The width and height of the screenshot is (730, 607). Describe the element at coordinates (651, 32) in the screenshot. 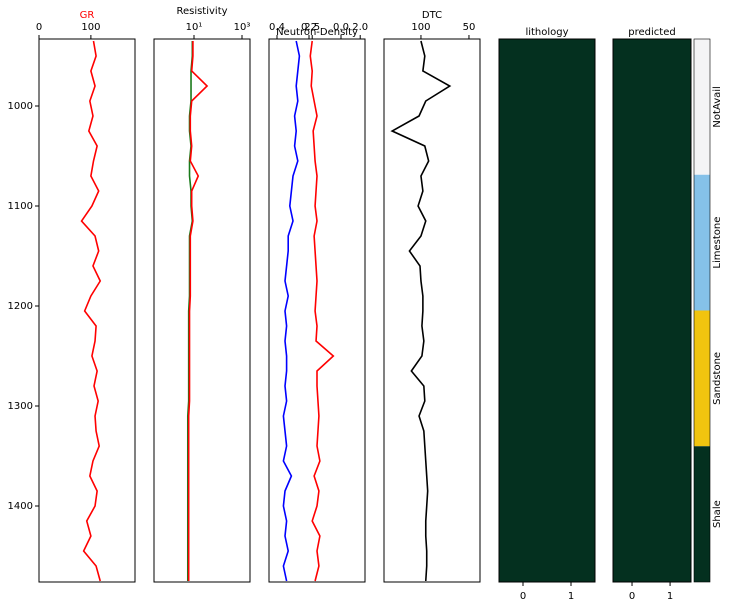

I see `panel-title: predicted` at that location.